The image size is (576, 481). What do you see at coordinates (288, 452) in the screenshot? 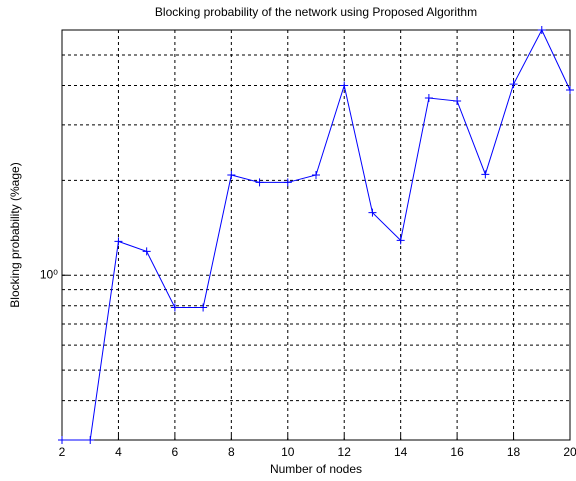
I see `x-tick-label: 10` at bounding box center [288, 452].